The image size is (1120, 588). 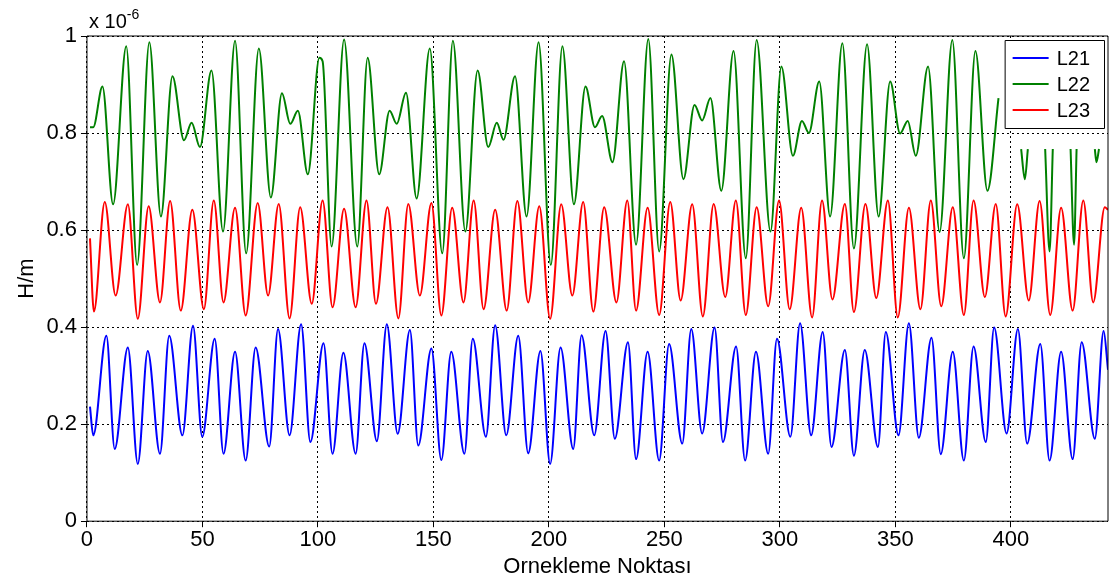 What do you see at coordinates (895, 539) in the screenshot?
I see `x-tick-label: 350` at bounding box center [895, 539].